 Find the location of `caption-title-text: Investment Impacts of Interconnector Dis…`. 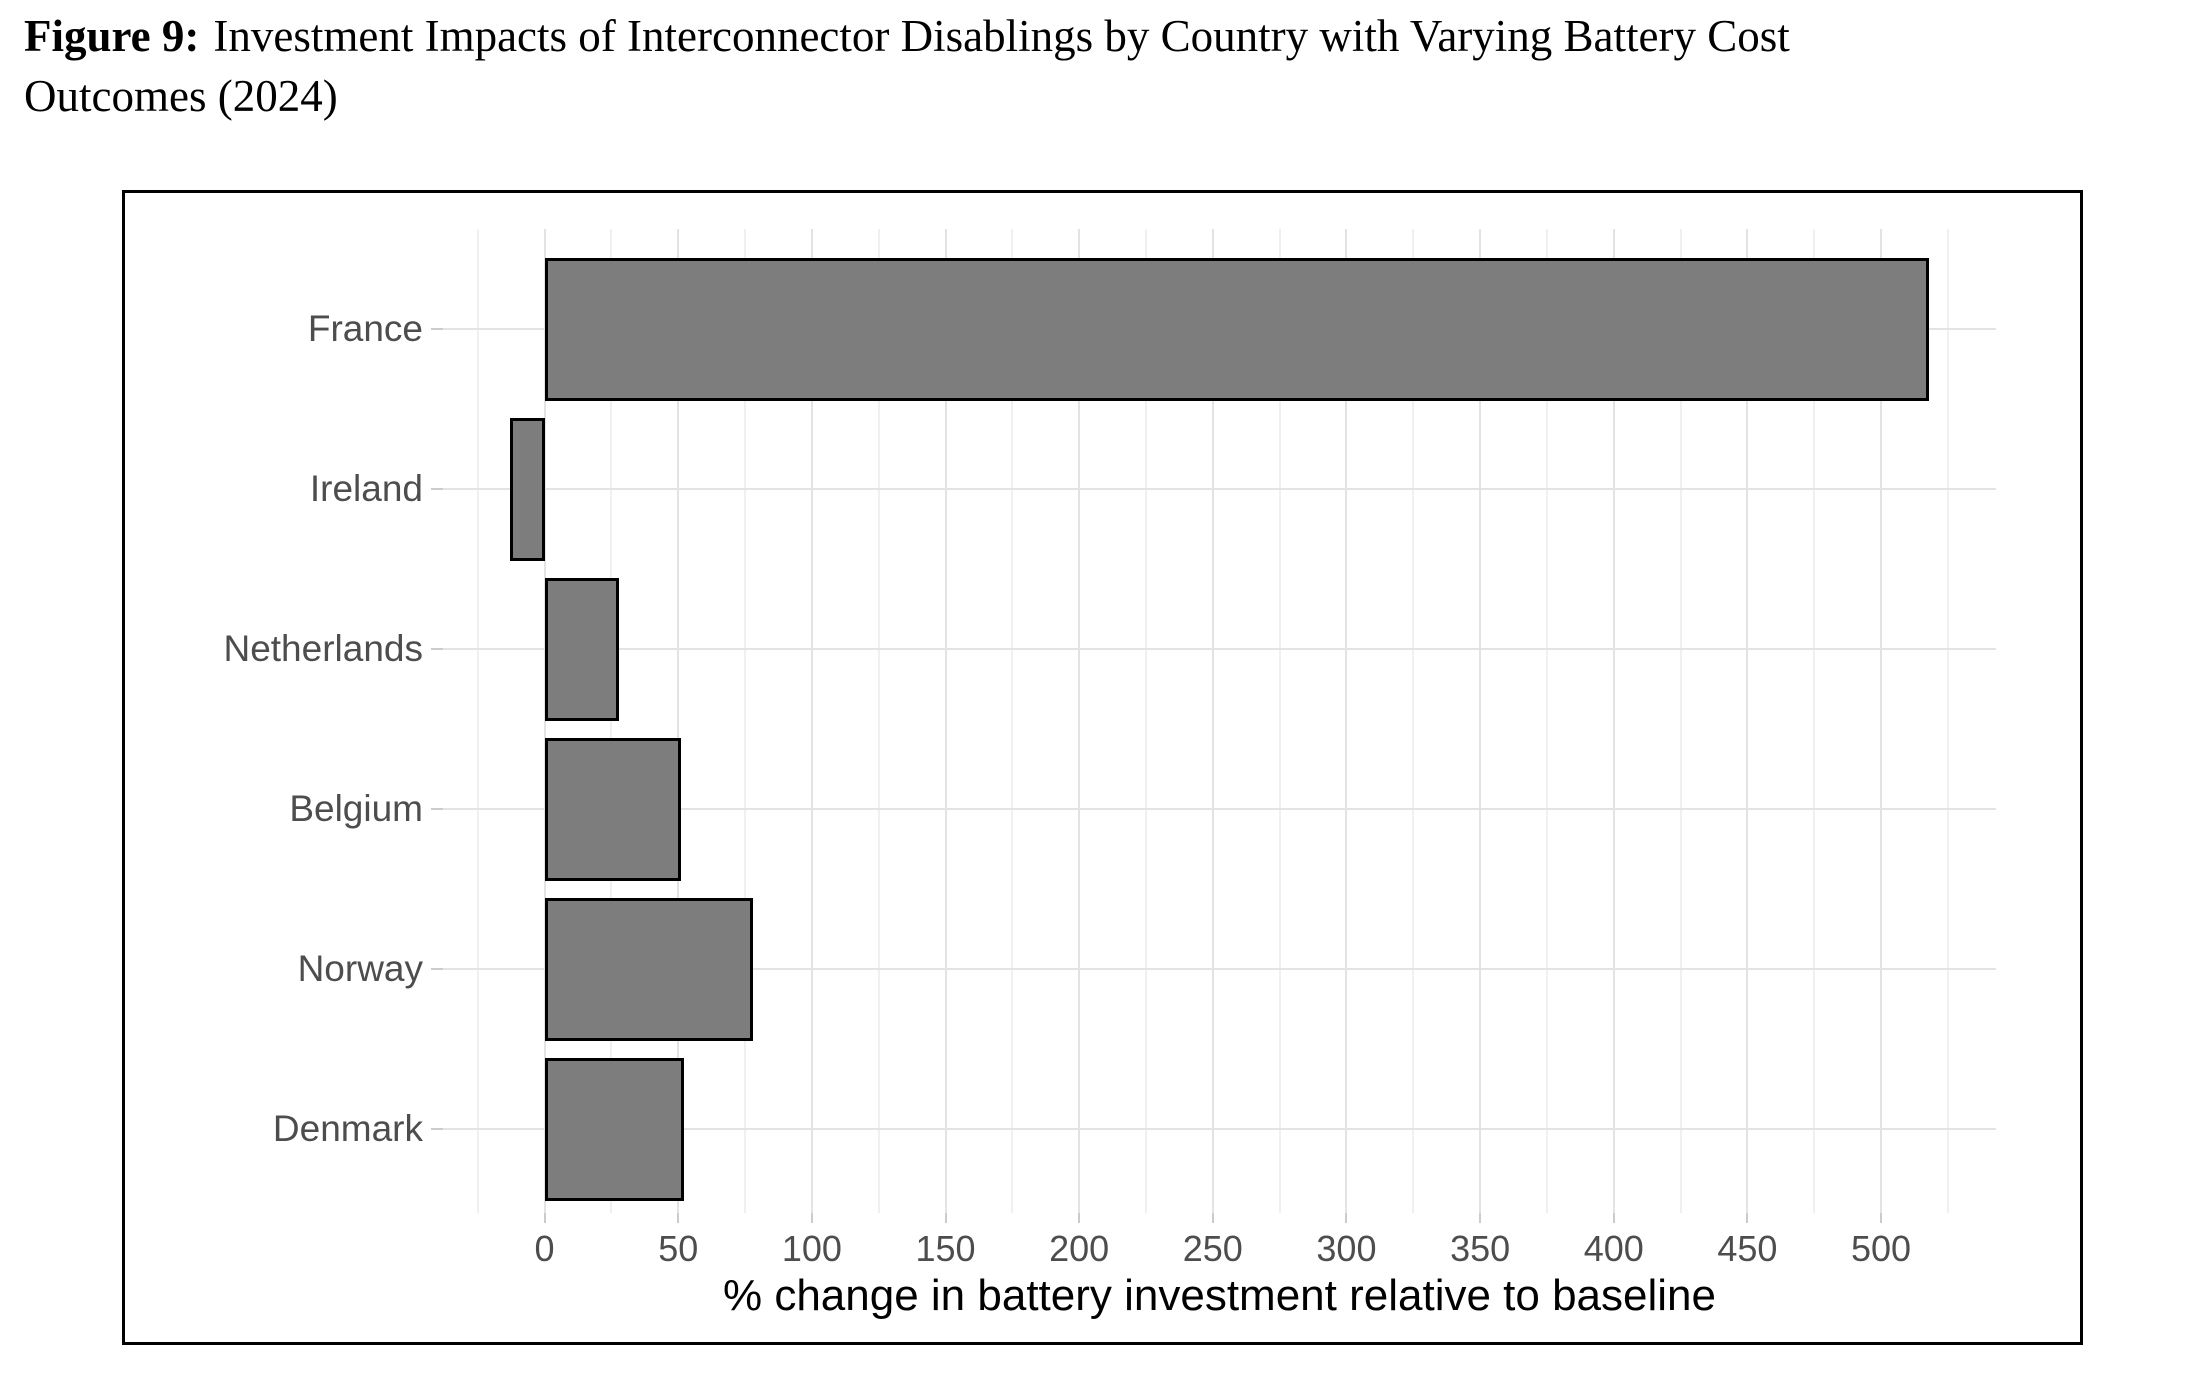

caption-title-text: Investment Impacts of Interconnector Dis… is located at coordinates (1001, 36).